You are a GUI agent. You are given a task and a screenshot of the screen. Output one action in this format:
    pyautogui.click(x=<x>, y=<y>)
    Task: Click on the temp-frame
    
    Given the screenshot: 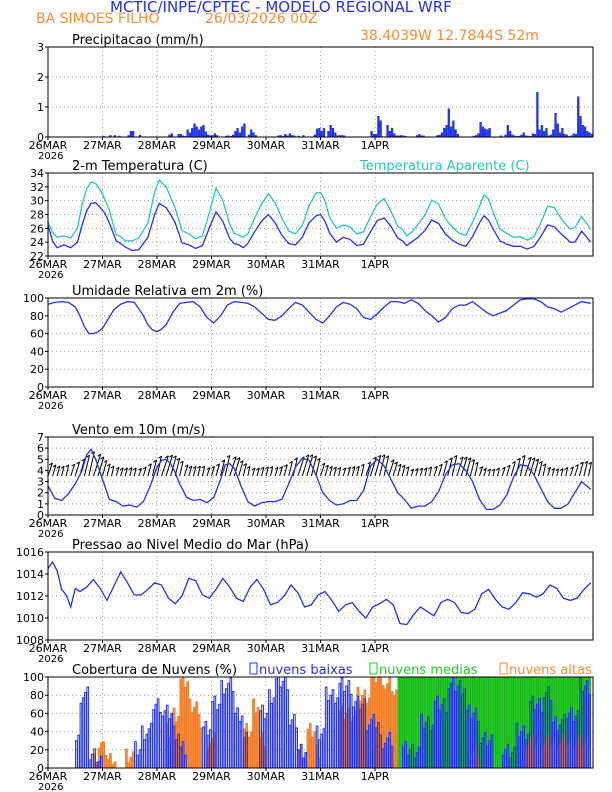 What is the action you would take?
    pyautogui.click(x=320, y=214)
    